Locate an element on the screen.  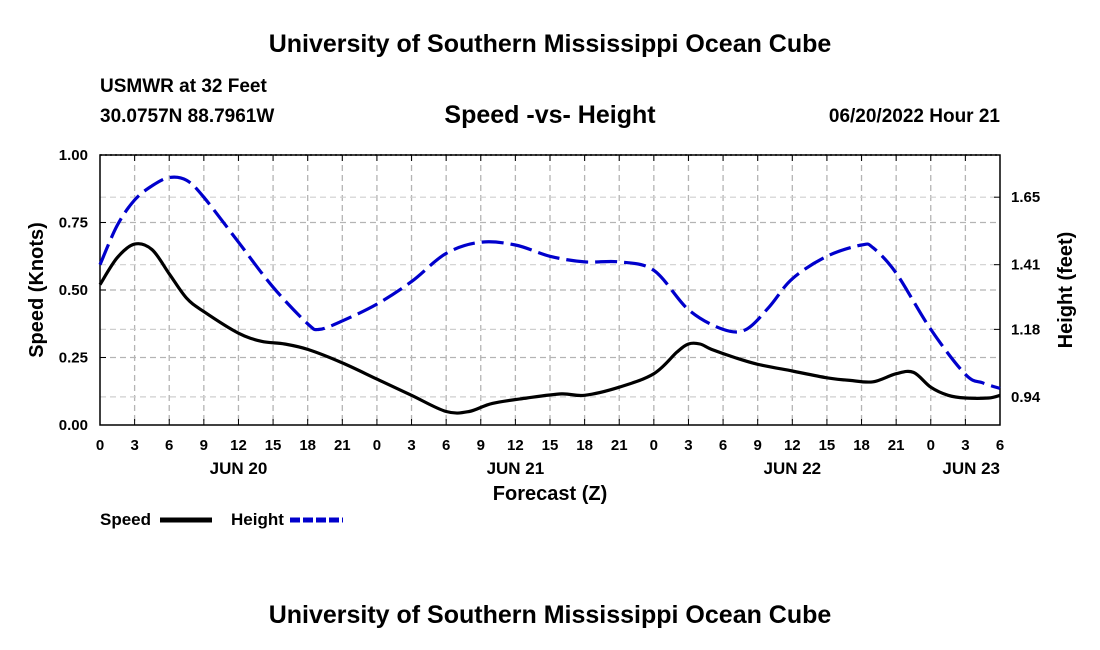
y-tick-label: 0.75 is located at coordinates (73, 223).